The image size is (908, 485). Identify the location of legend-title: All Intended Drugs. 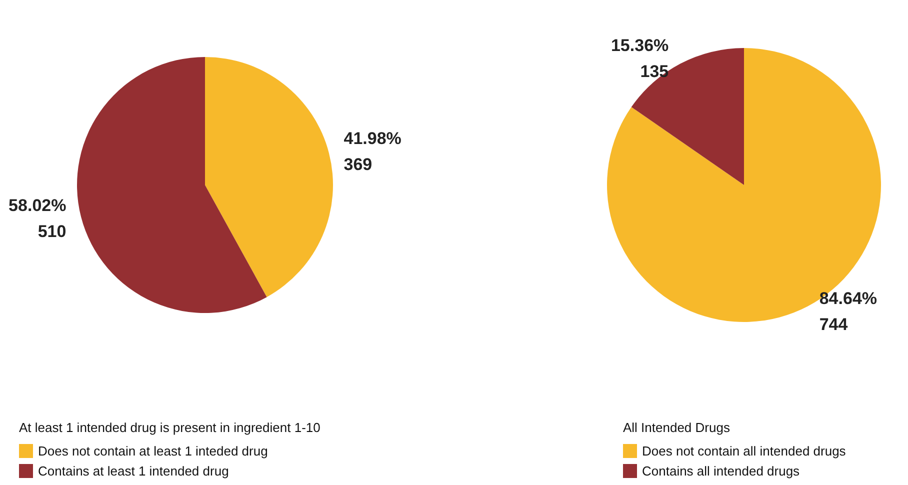
(676, 427).